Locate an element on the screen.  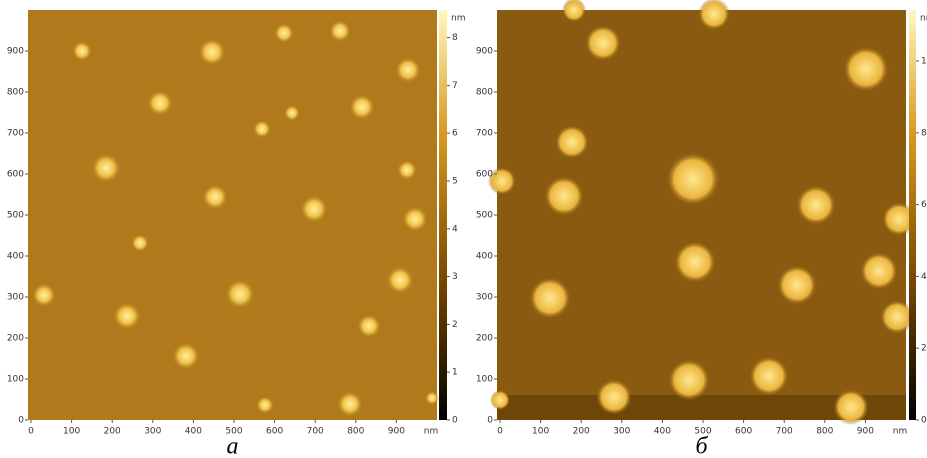
colorbar-tick-label: 7 is located at coordinates (455, 86).